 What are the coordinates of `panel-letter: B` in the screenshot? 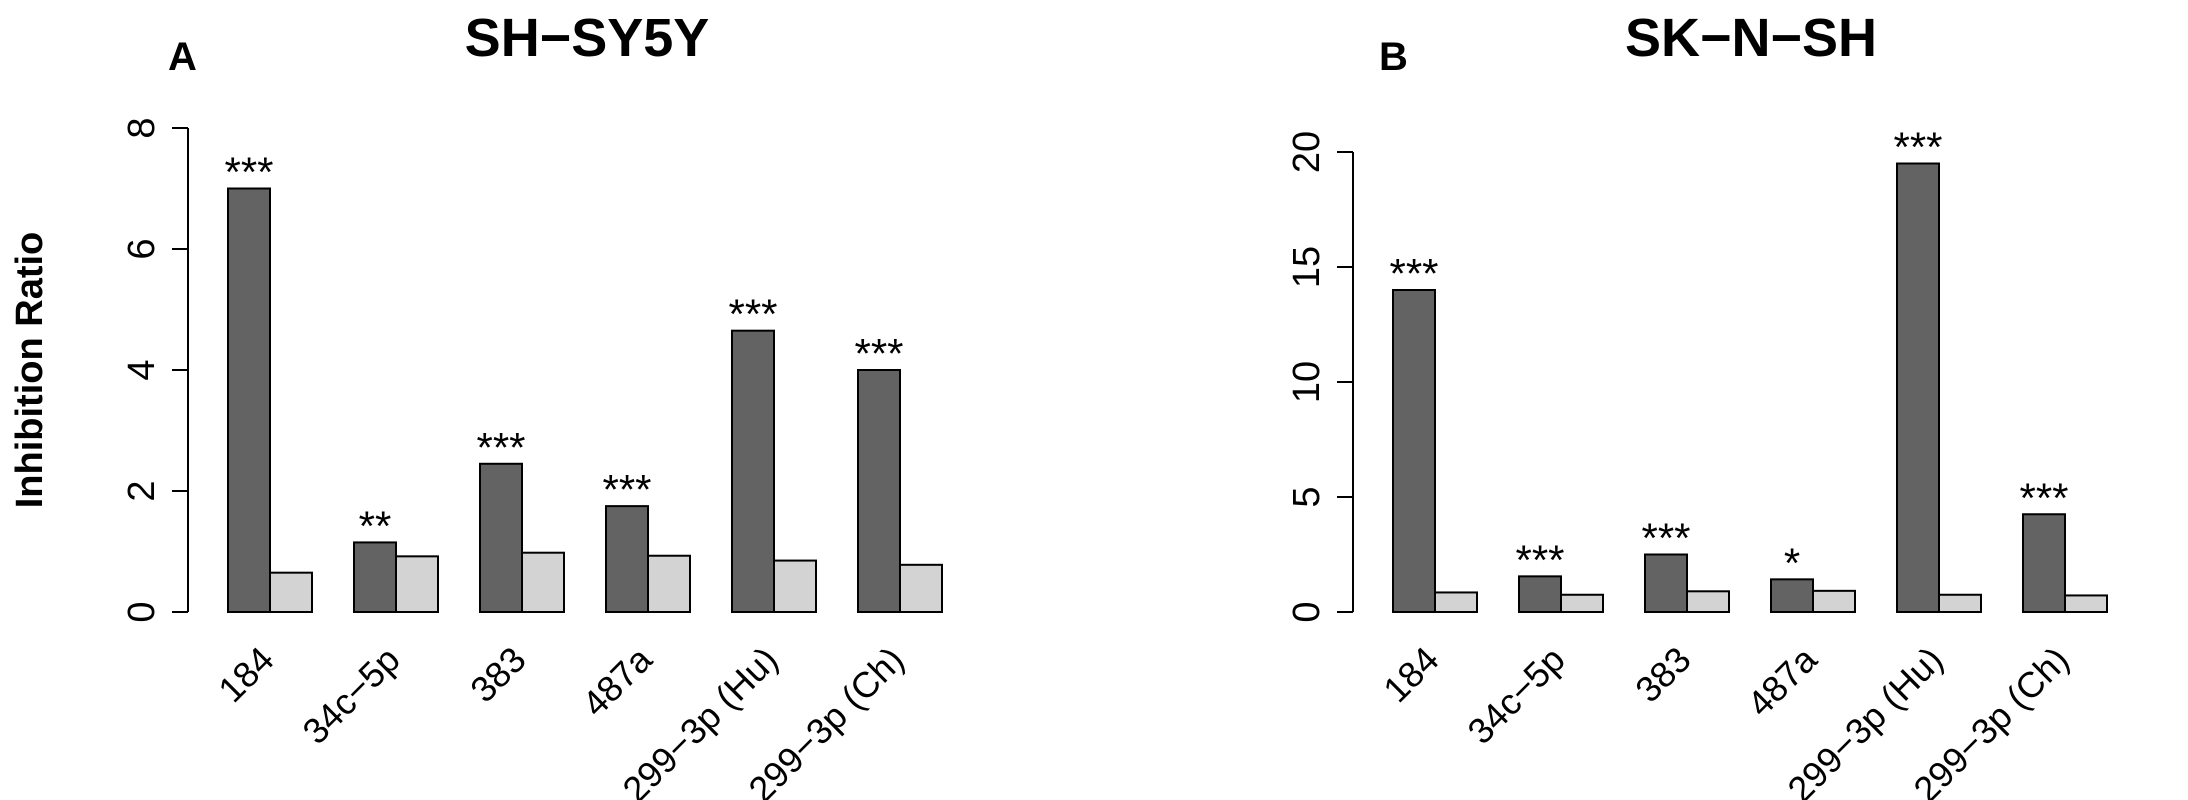 It's located at (1393, 57).